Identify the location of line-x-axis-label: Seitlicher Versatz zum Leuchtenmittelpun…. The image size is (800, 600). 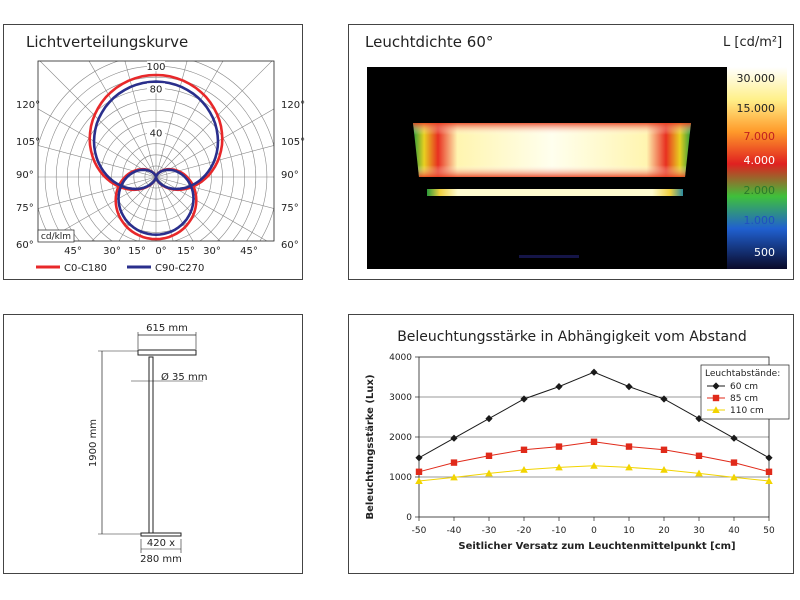
(596, 546).